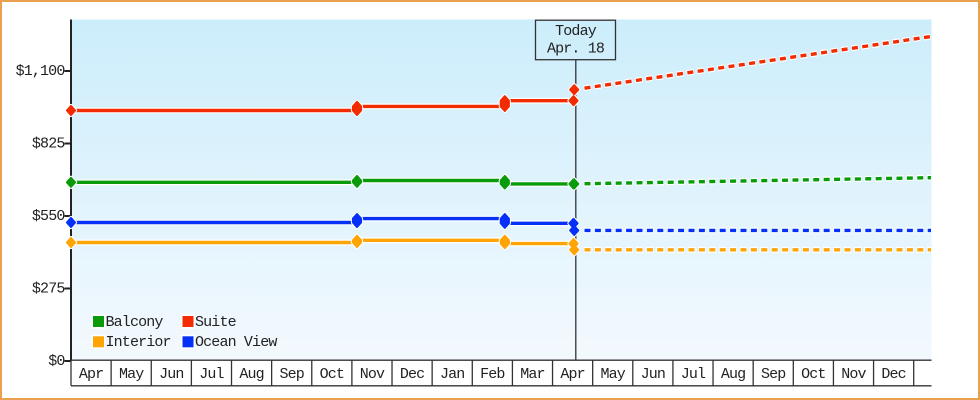 The width and height of the screenshot is (980, 400). Describe the element at coordinates (236, 342) in the screenshot. I see `svg-text: Ocean View` at that location.